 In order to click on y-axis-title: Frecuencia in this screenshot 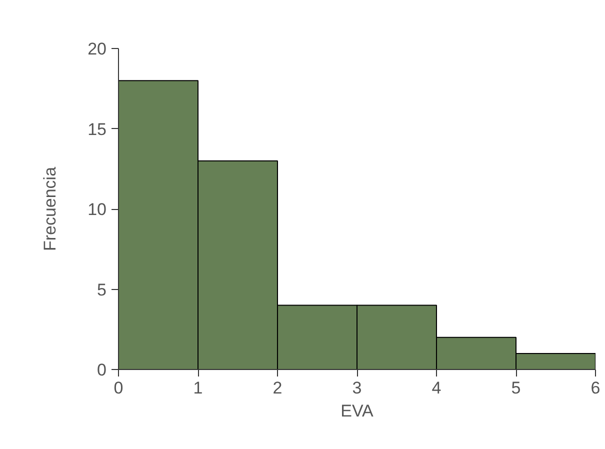, I will do `click(50, 209)`.